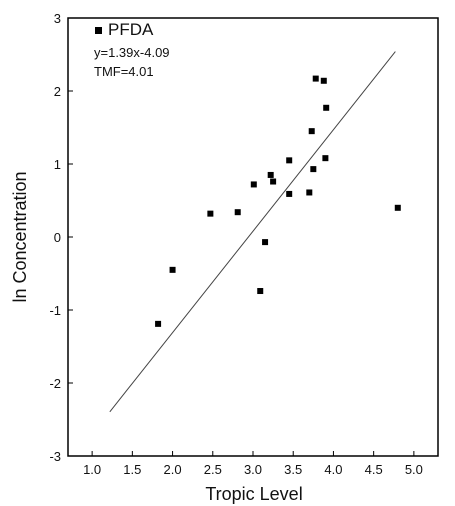  I want to click on fit-equation: y=1.39x-4.09, so click(132, 52).